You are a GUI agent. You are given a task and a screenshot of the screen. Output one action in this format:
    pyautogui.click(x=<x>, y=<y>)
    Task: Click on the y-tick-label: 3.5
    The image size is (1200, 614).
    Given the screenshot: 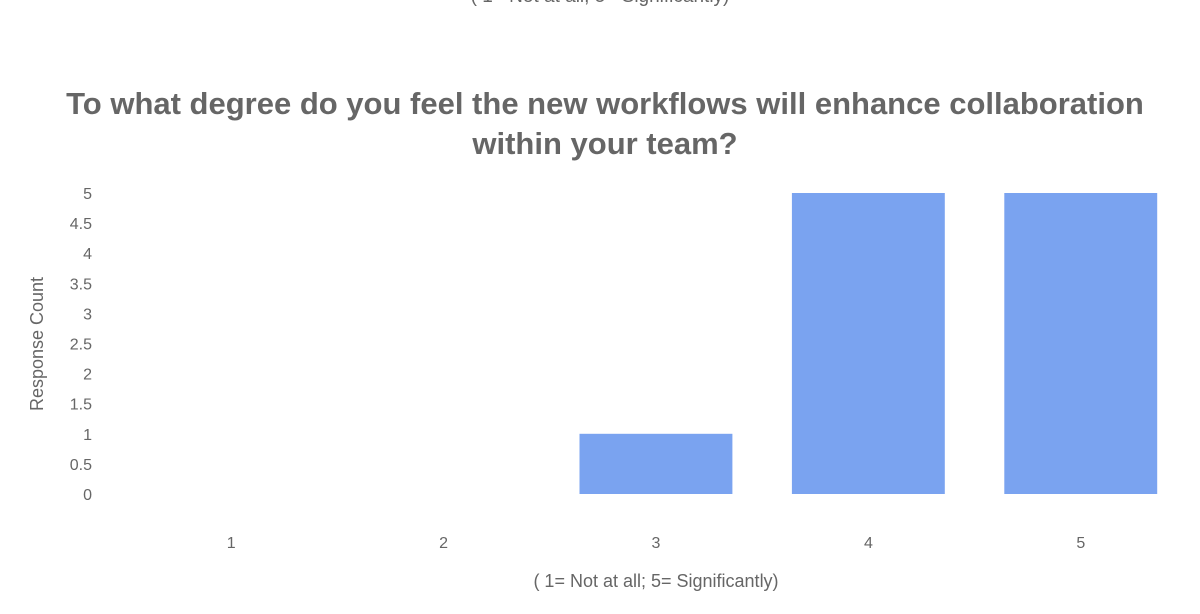 What is the action you would take?
    pyautogui.click(x=81, y=284)
    